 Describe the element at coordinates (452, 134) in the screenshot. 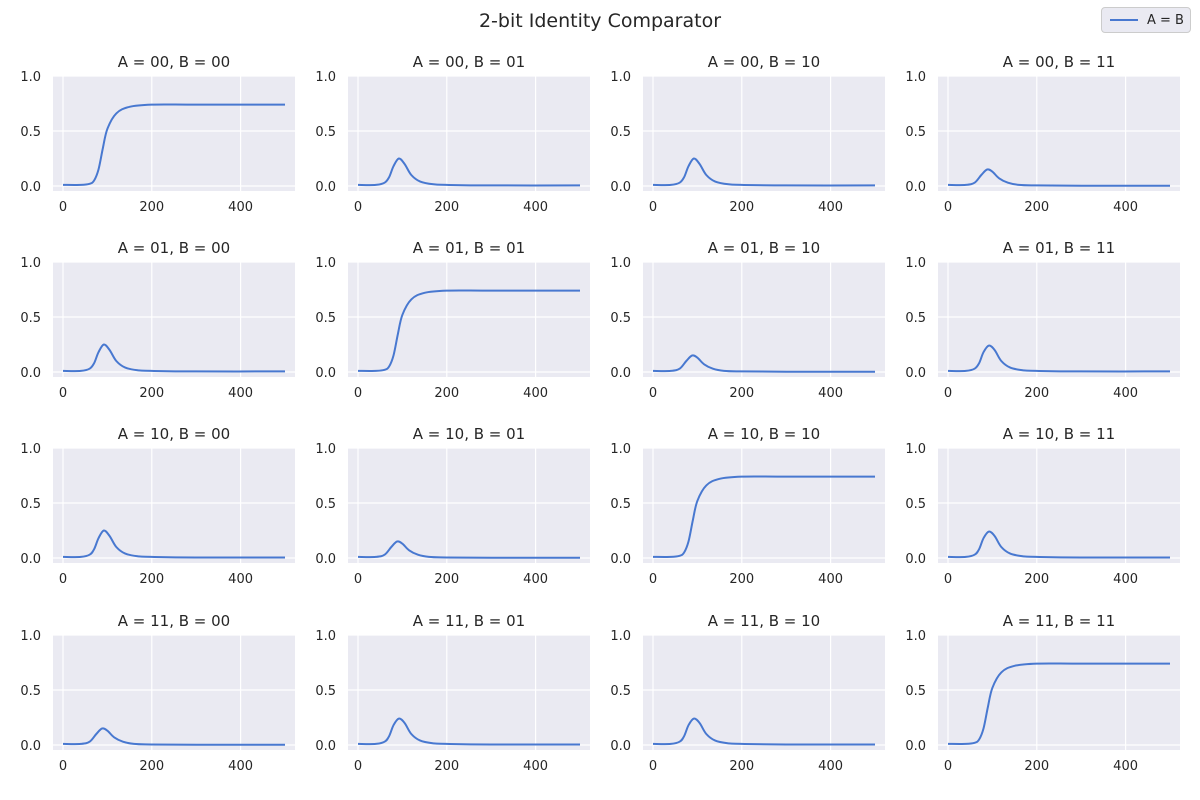

I see `subplot: 0 200 400 0.0 0.5 1.0 A = 00, B = 01` at that location.